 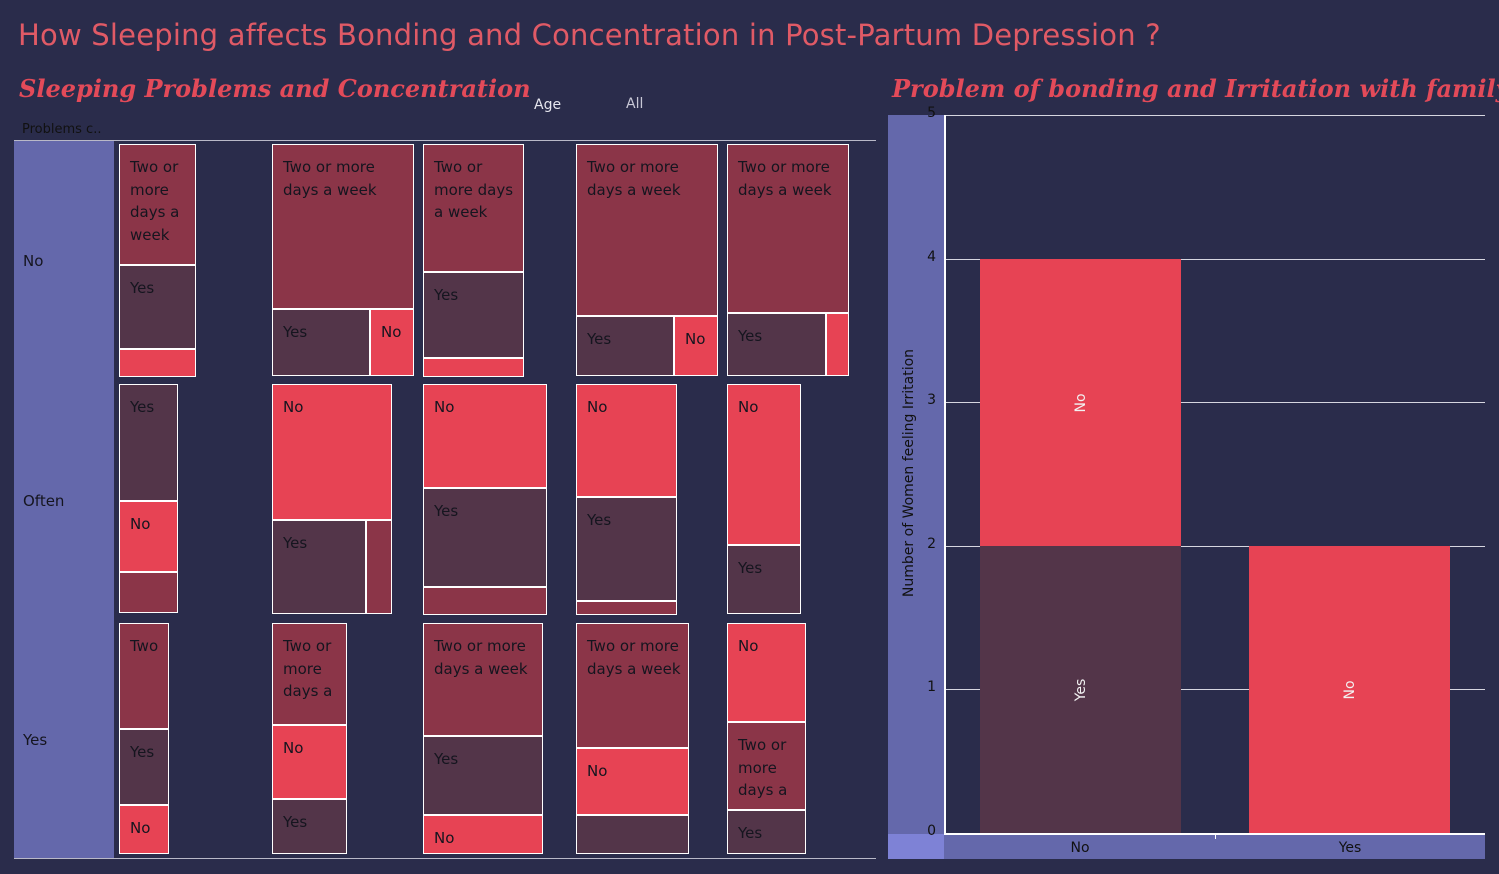 I want to click on y-axis-title-text: Number of Women feeling Irritation, so click(x=909, y=473).